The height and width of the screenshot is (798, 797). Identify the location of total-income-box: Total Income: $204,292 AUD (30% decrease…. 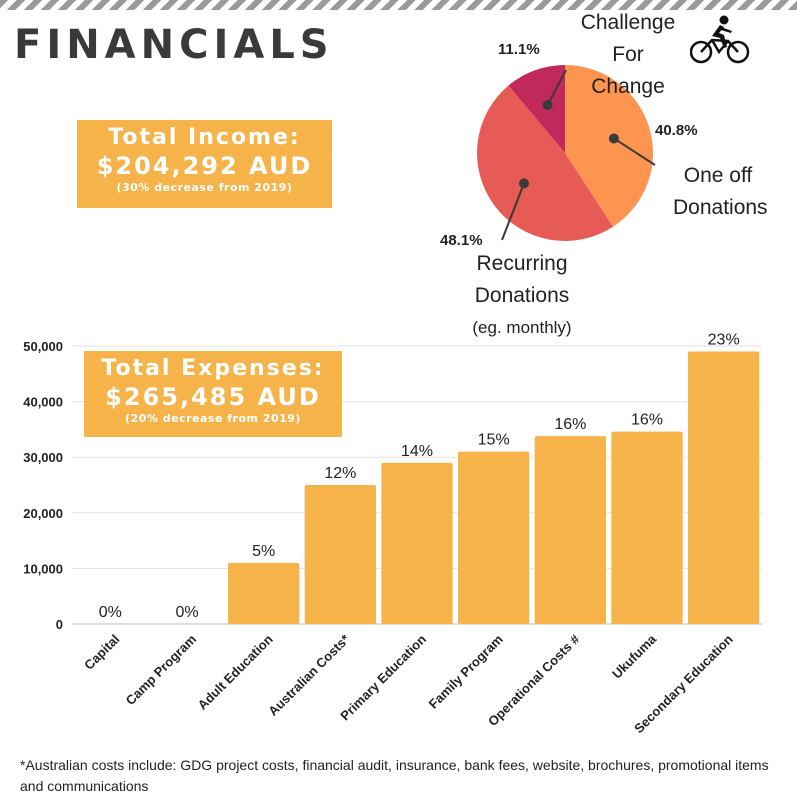
(204, 164).